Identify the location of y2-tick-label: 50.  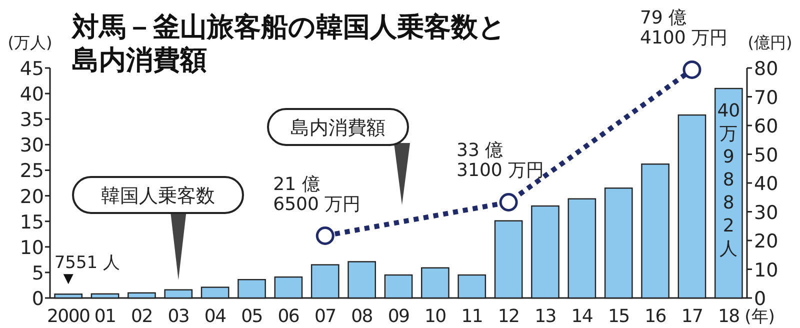
(766, 155).